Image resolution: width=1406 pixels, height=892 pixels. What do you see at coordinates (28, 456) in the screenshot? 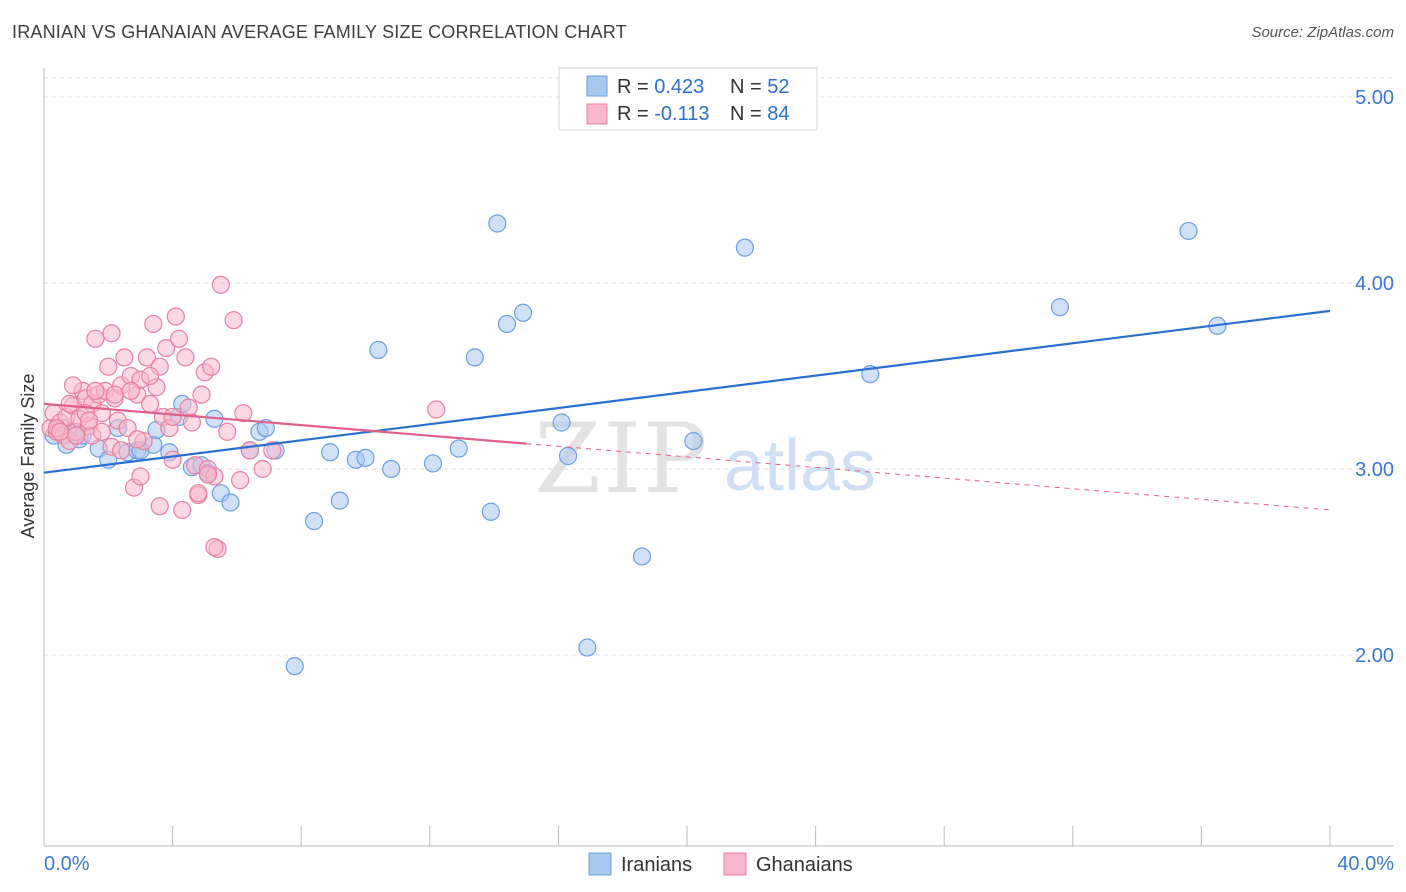
I see `y-axis-title: Average Family Size` at bounding box center [28, 456].